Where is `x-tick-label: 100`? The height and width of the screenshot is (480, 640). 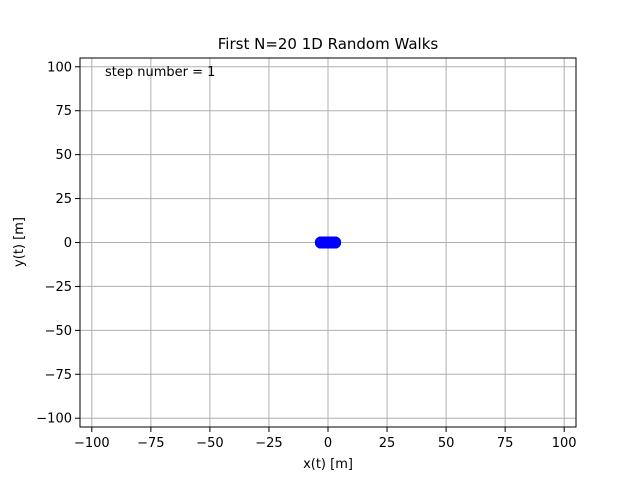 x-tick-label: 100 is located at coordinates (564, 443).